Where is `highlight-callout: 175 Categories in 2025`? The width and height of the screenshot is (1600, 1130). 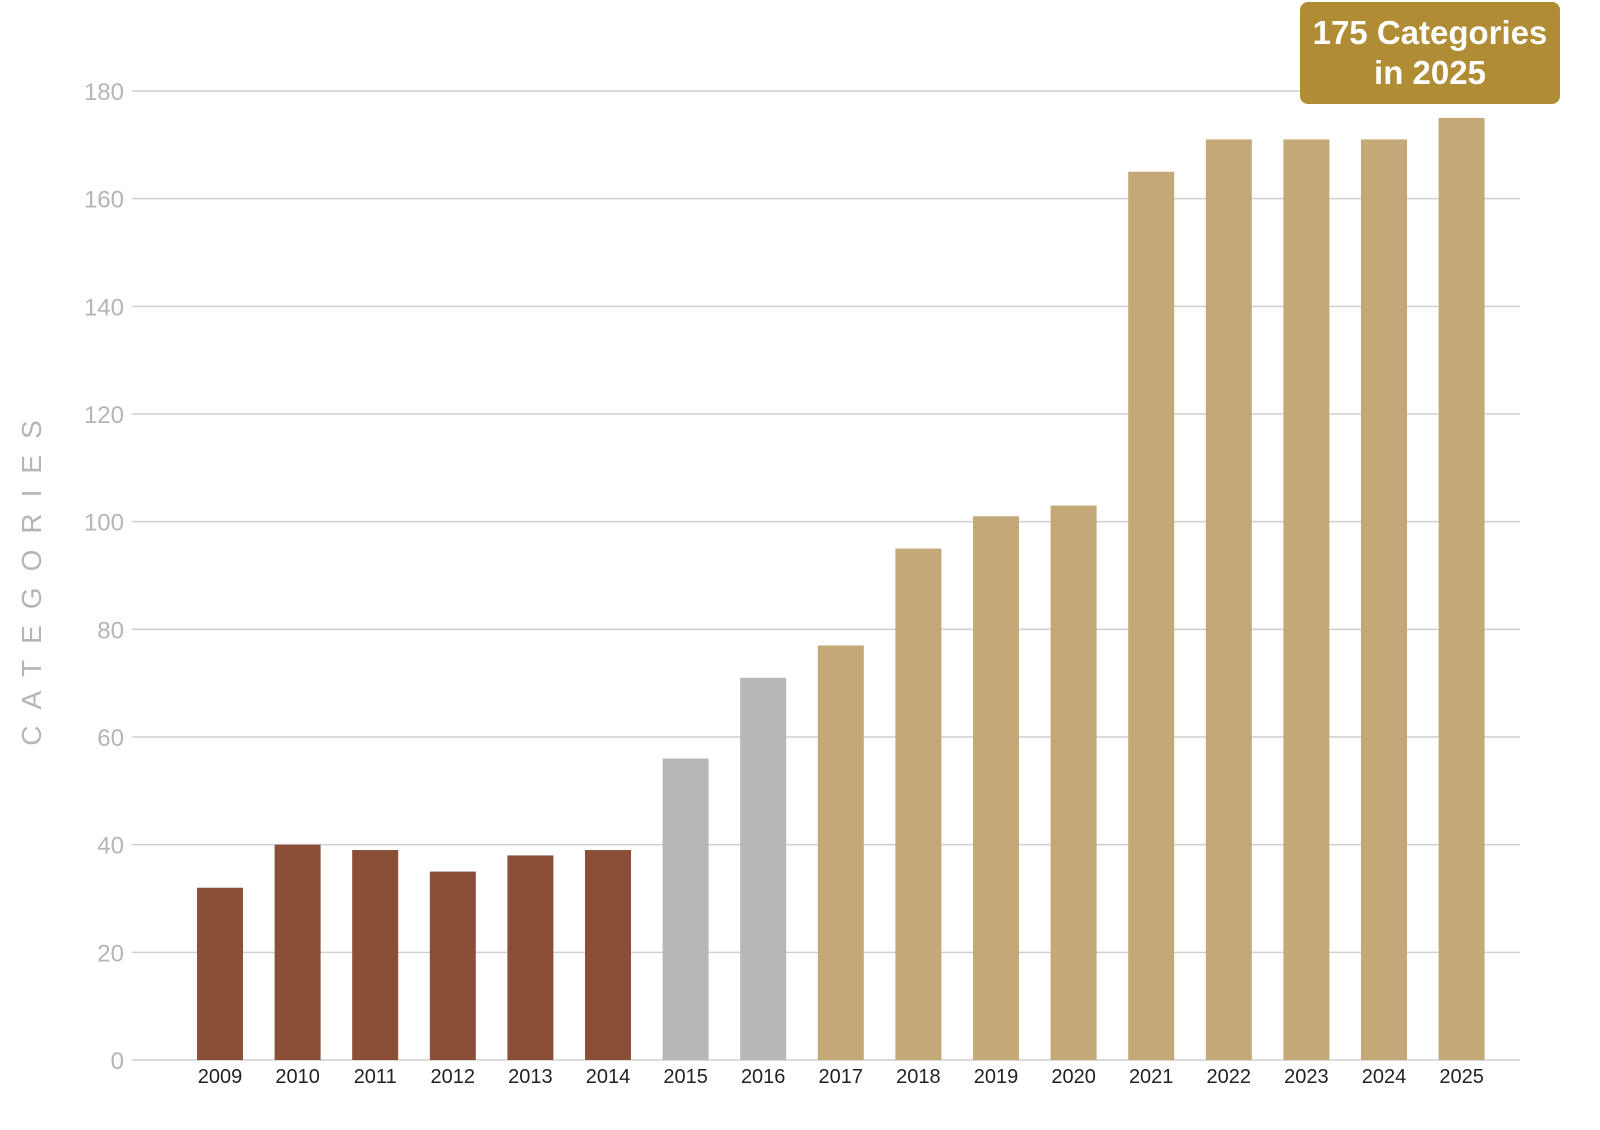
highlight-callout: 175 Categories in 2025 is located at coordinates (1430, 53).